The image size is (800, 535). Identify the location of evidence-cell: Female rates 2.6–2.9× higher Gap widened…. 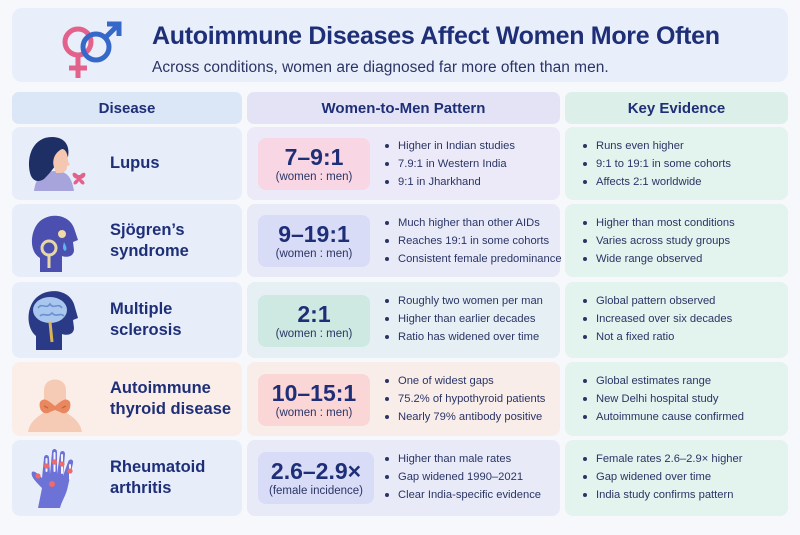
(676, 478).